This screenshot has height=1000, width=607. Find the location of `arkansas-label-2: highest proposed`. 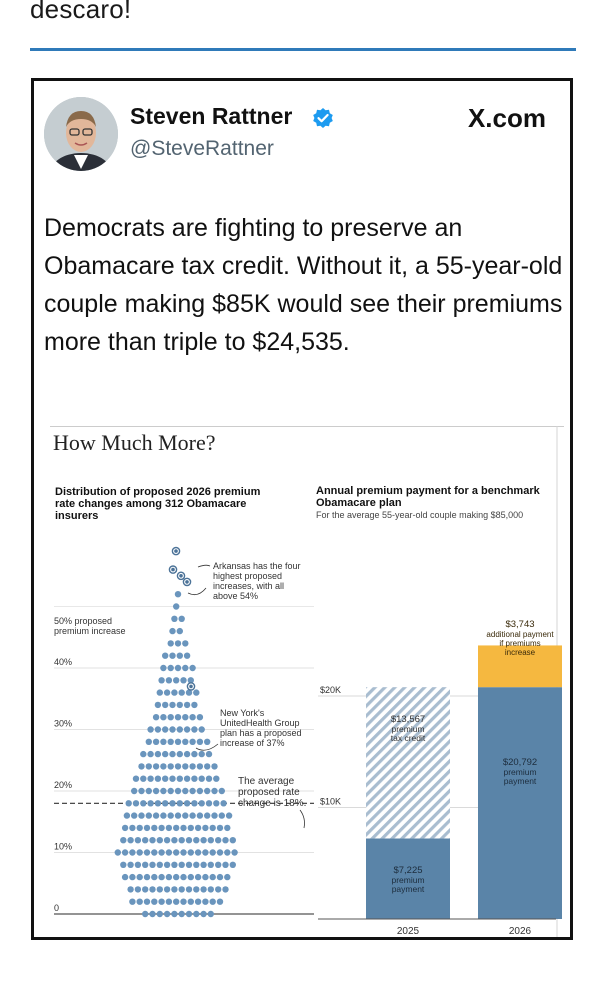

arkansas-label-2: highest proposed is located at coordinates (247, 576).